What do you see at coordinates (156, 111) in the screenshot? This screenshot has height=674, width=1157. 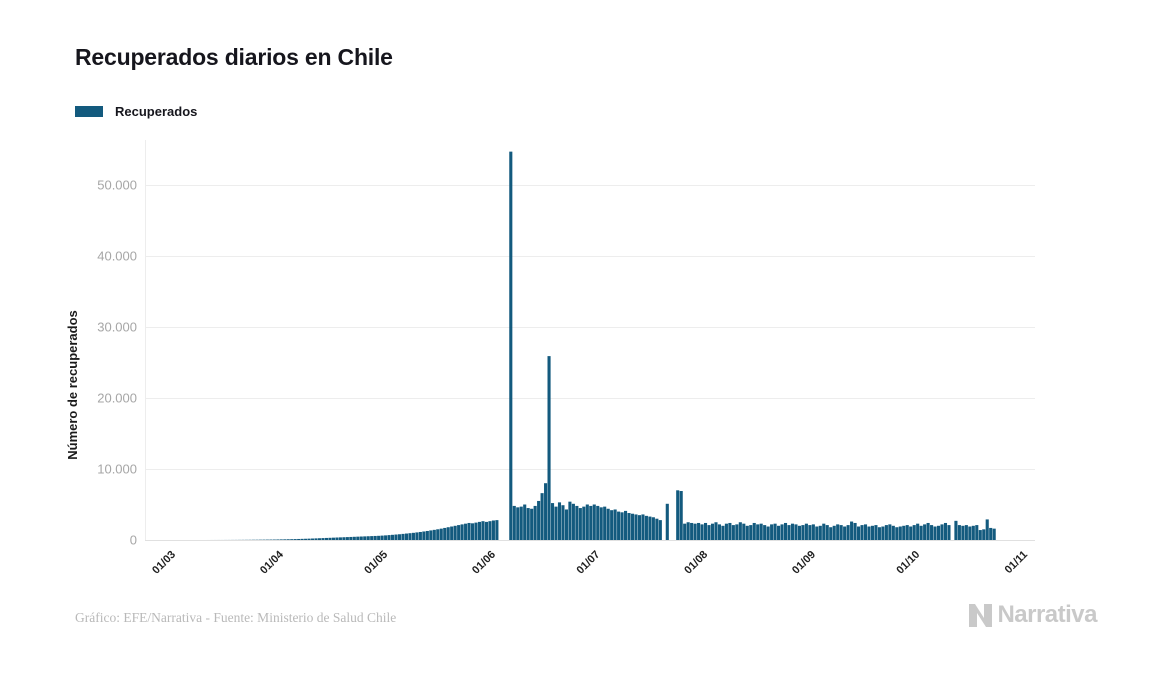 I see `legend-label: Recuperados` at bounding box center [156, 111].